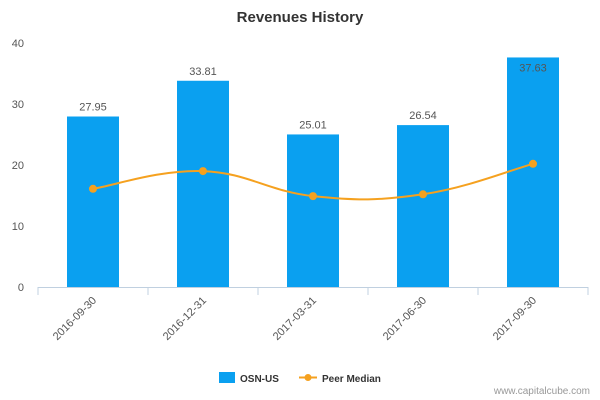 The height and width of the screenshot is (400, 600). Describe the element at coordinates (300, 17) in the screenshot. I see `chart-title: Revenues History` at that location.